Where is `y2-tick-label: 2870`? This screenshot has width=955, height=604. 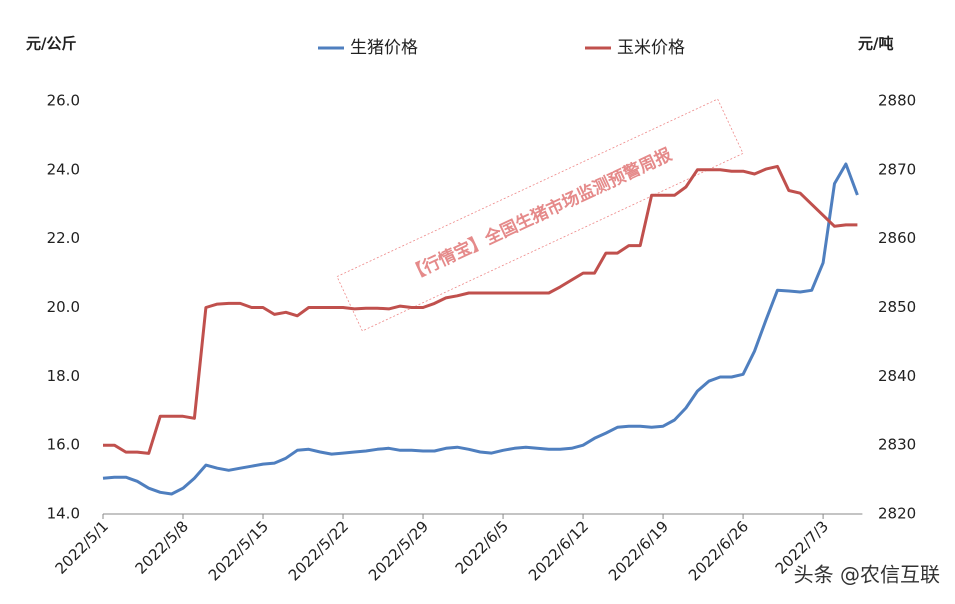
y2-tick-label: 2870 is located at coordinates (897, 169).